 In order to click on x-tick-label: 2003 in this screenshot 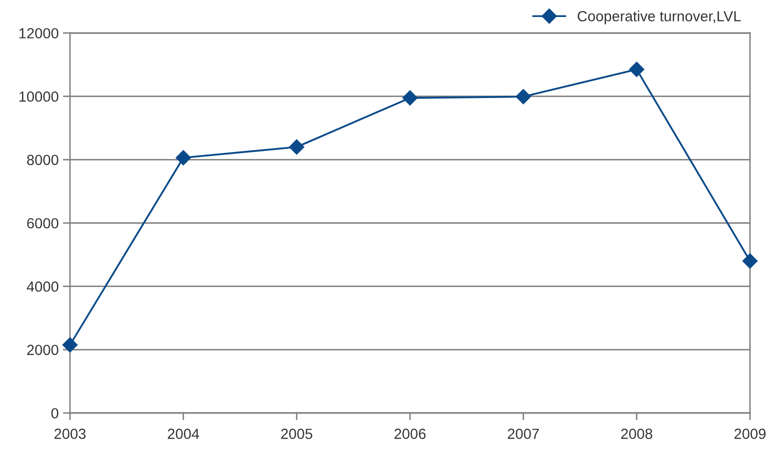, I will do `click(70, 433)`.